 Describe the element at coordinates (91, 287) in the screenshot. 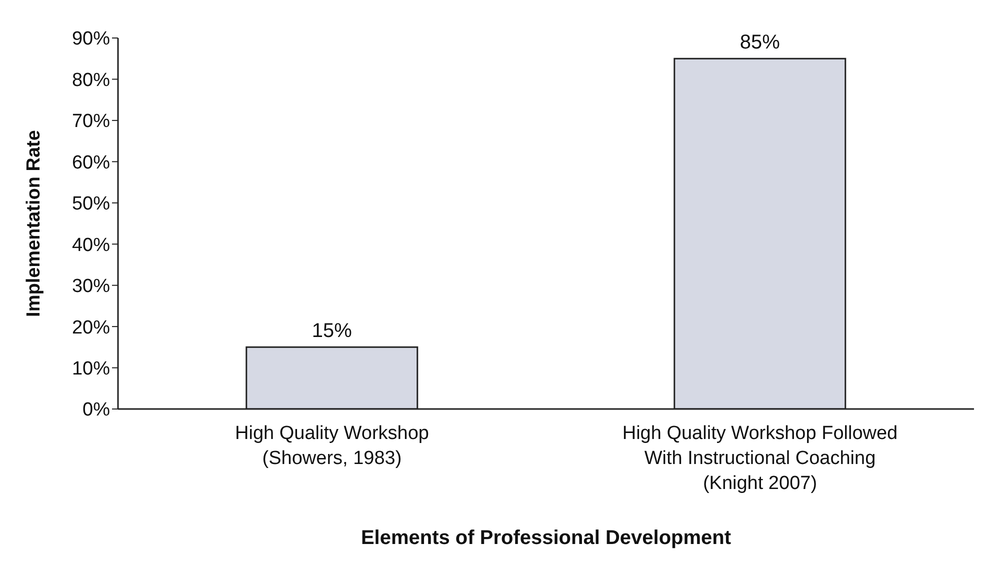

I see `y-tick-label: 30%` at that location.